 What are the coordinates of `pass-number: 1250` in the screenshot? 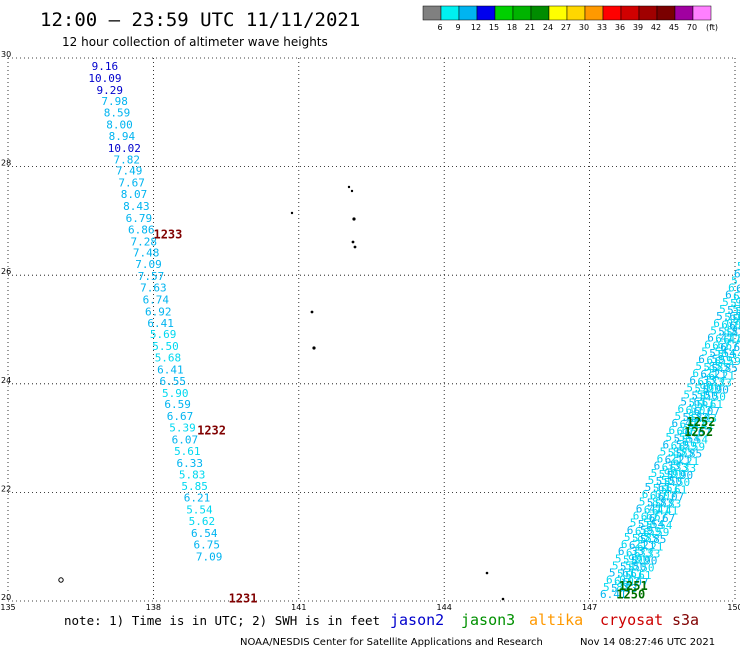 It's located at (630, 594).